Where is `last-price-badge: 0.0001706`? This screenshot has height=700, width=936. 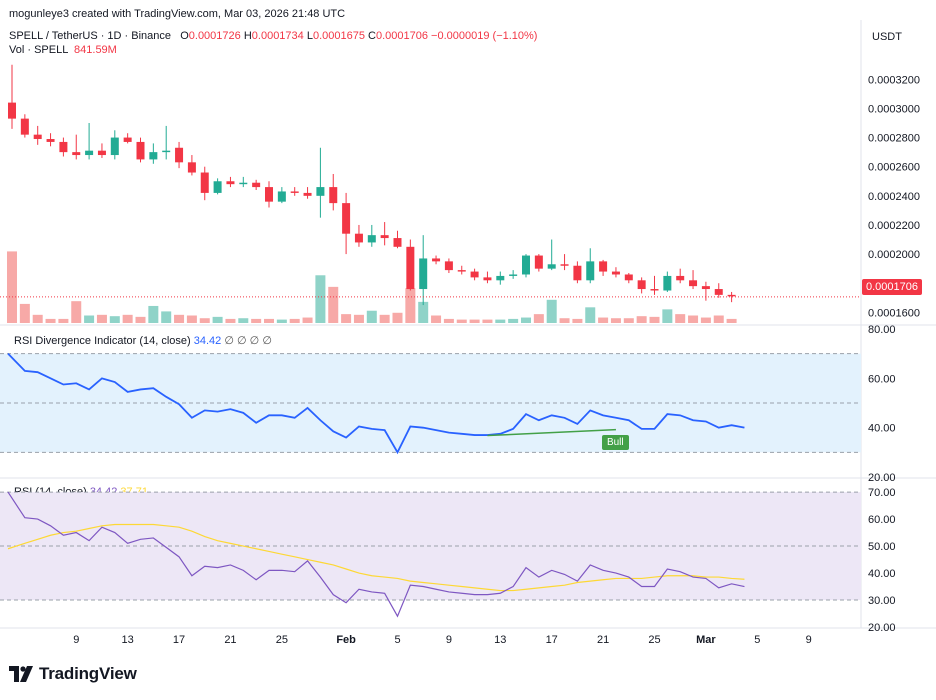
last-price-badge: 0.0001706 is located at coordinates (892, 287).